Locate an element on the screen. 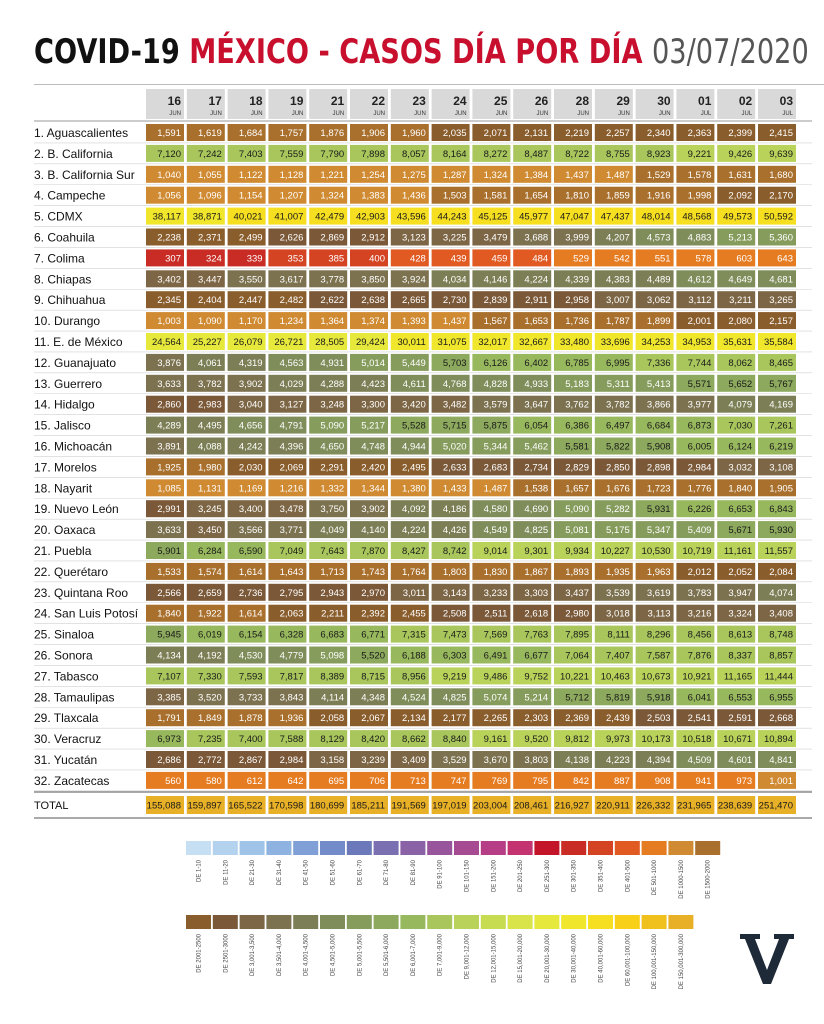  data-cell-value: 9,934 is located at coordinates (577, 551).